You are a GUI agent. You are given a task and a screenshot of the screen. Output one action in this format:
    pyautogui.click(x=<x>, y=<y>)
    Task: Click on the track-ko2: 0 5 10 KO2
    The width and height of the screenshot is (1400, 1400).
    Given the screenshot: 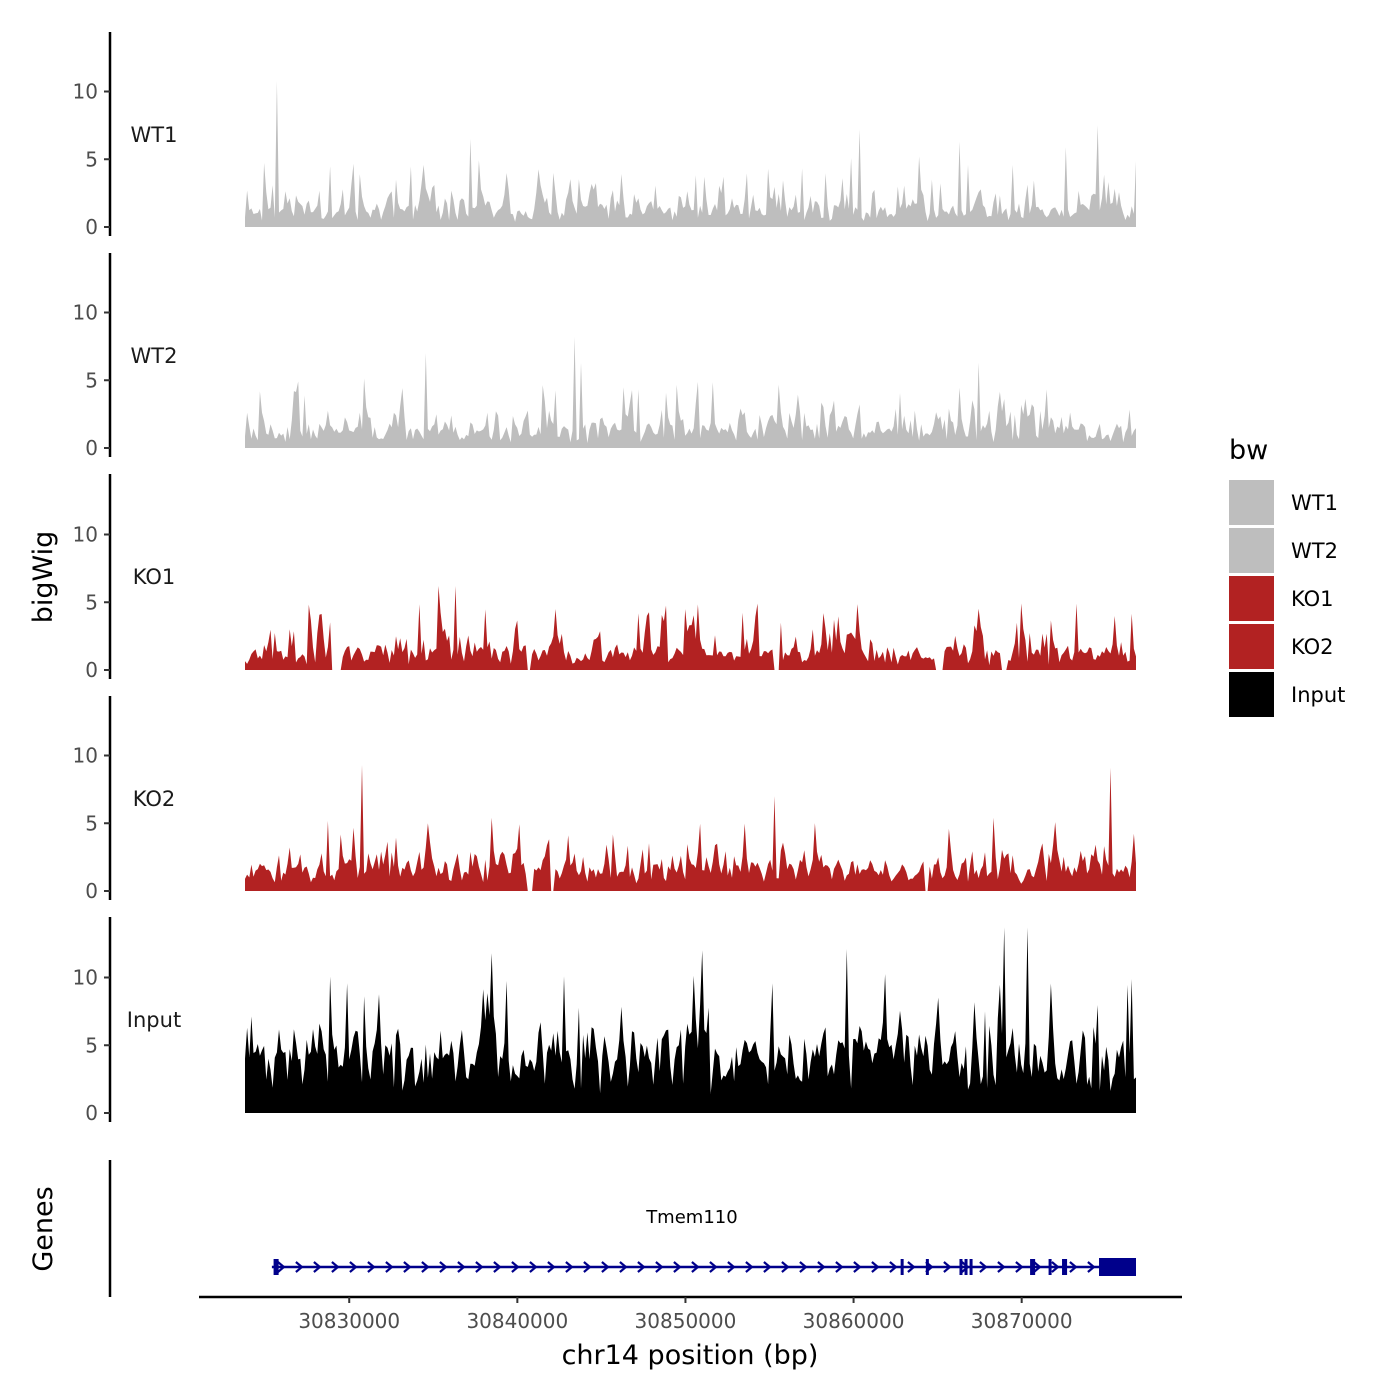 What is the action you would take?
    pyautogui.click(x=604, y=799)
    